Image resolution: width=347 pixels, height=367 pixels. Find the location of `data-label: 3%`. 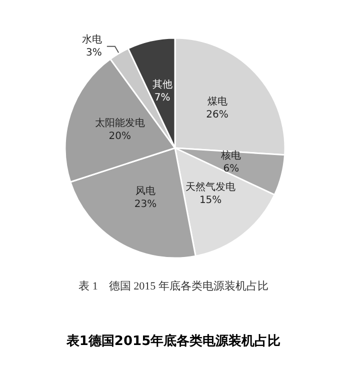

data-label: 3% is located at coordinates (94, 52).